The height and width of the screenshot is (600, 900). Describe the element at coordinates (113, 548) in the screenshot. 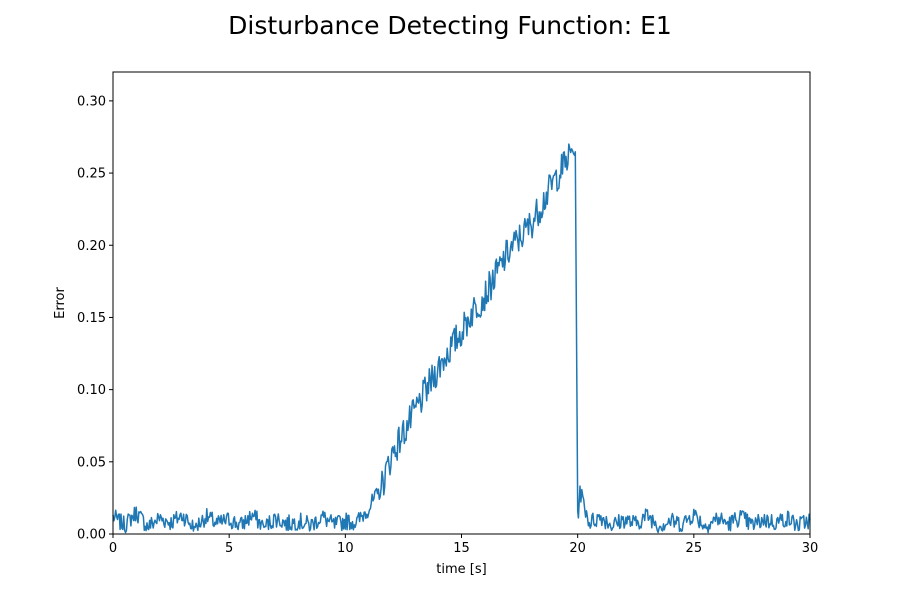

I see `x-tick-label: 0` at that location.